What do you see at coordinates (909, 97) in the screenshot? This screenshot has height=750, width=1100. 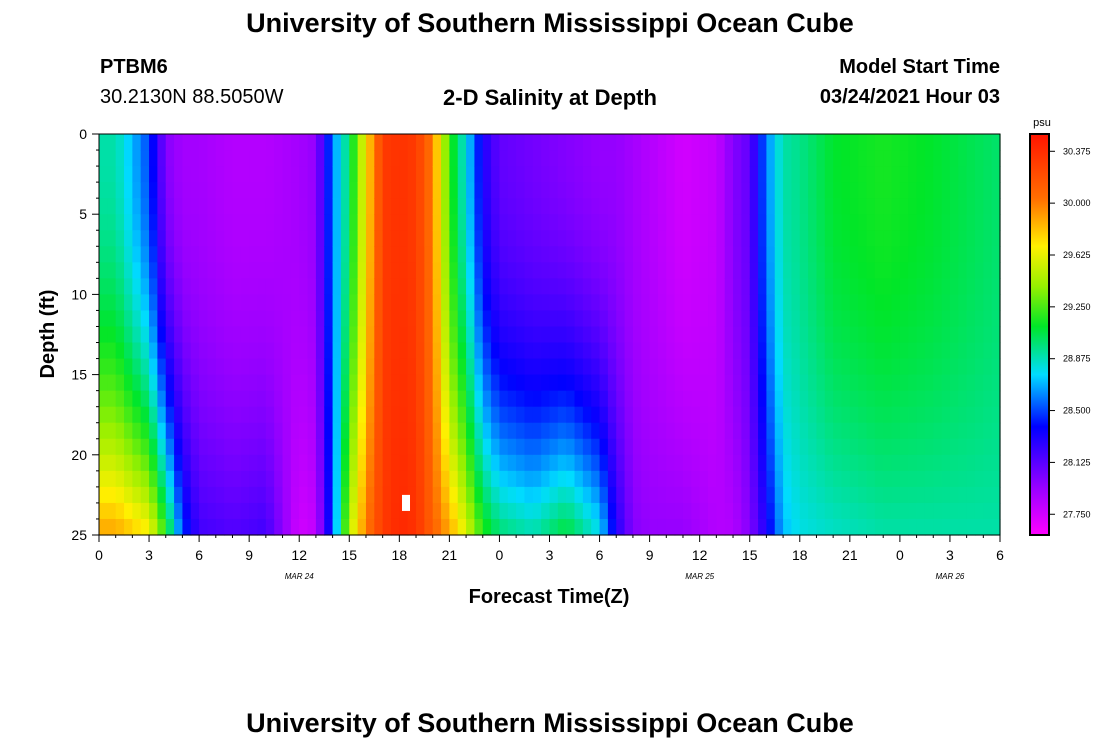 I see `model-start-time: 03/24/2021 Hour 03` at bounding box center [909, 97].